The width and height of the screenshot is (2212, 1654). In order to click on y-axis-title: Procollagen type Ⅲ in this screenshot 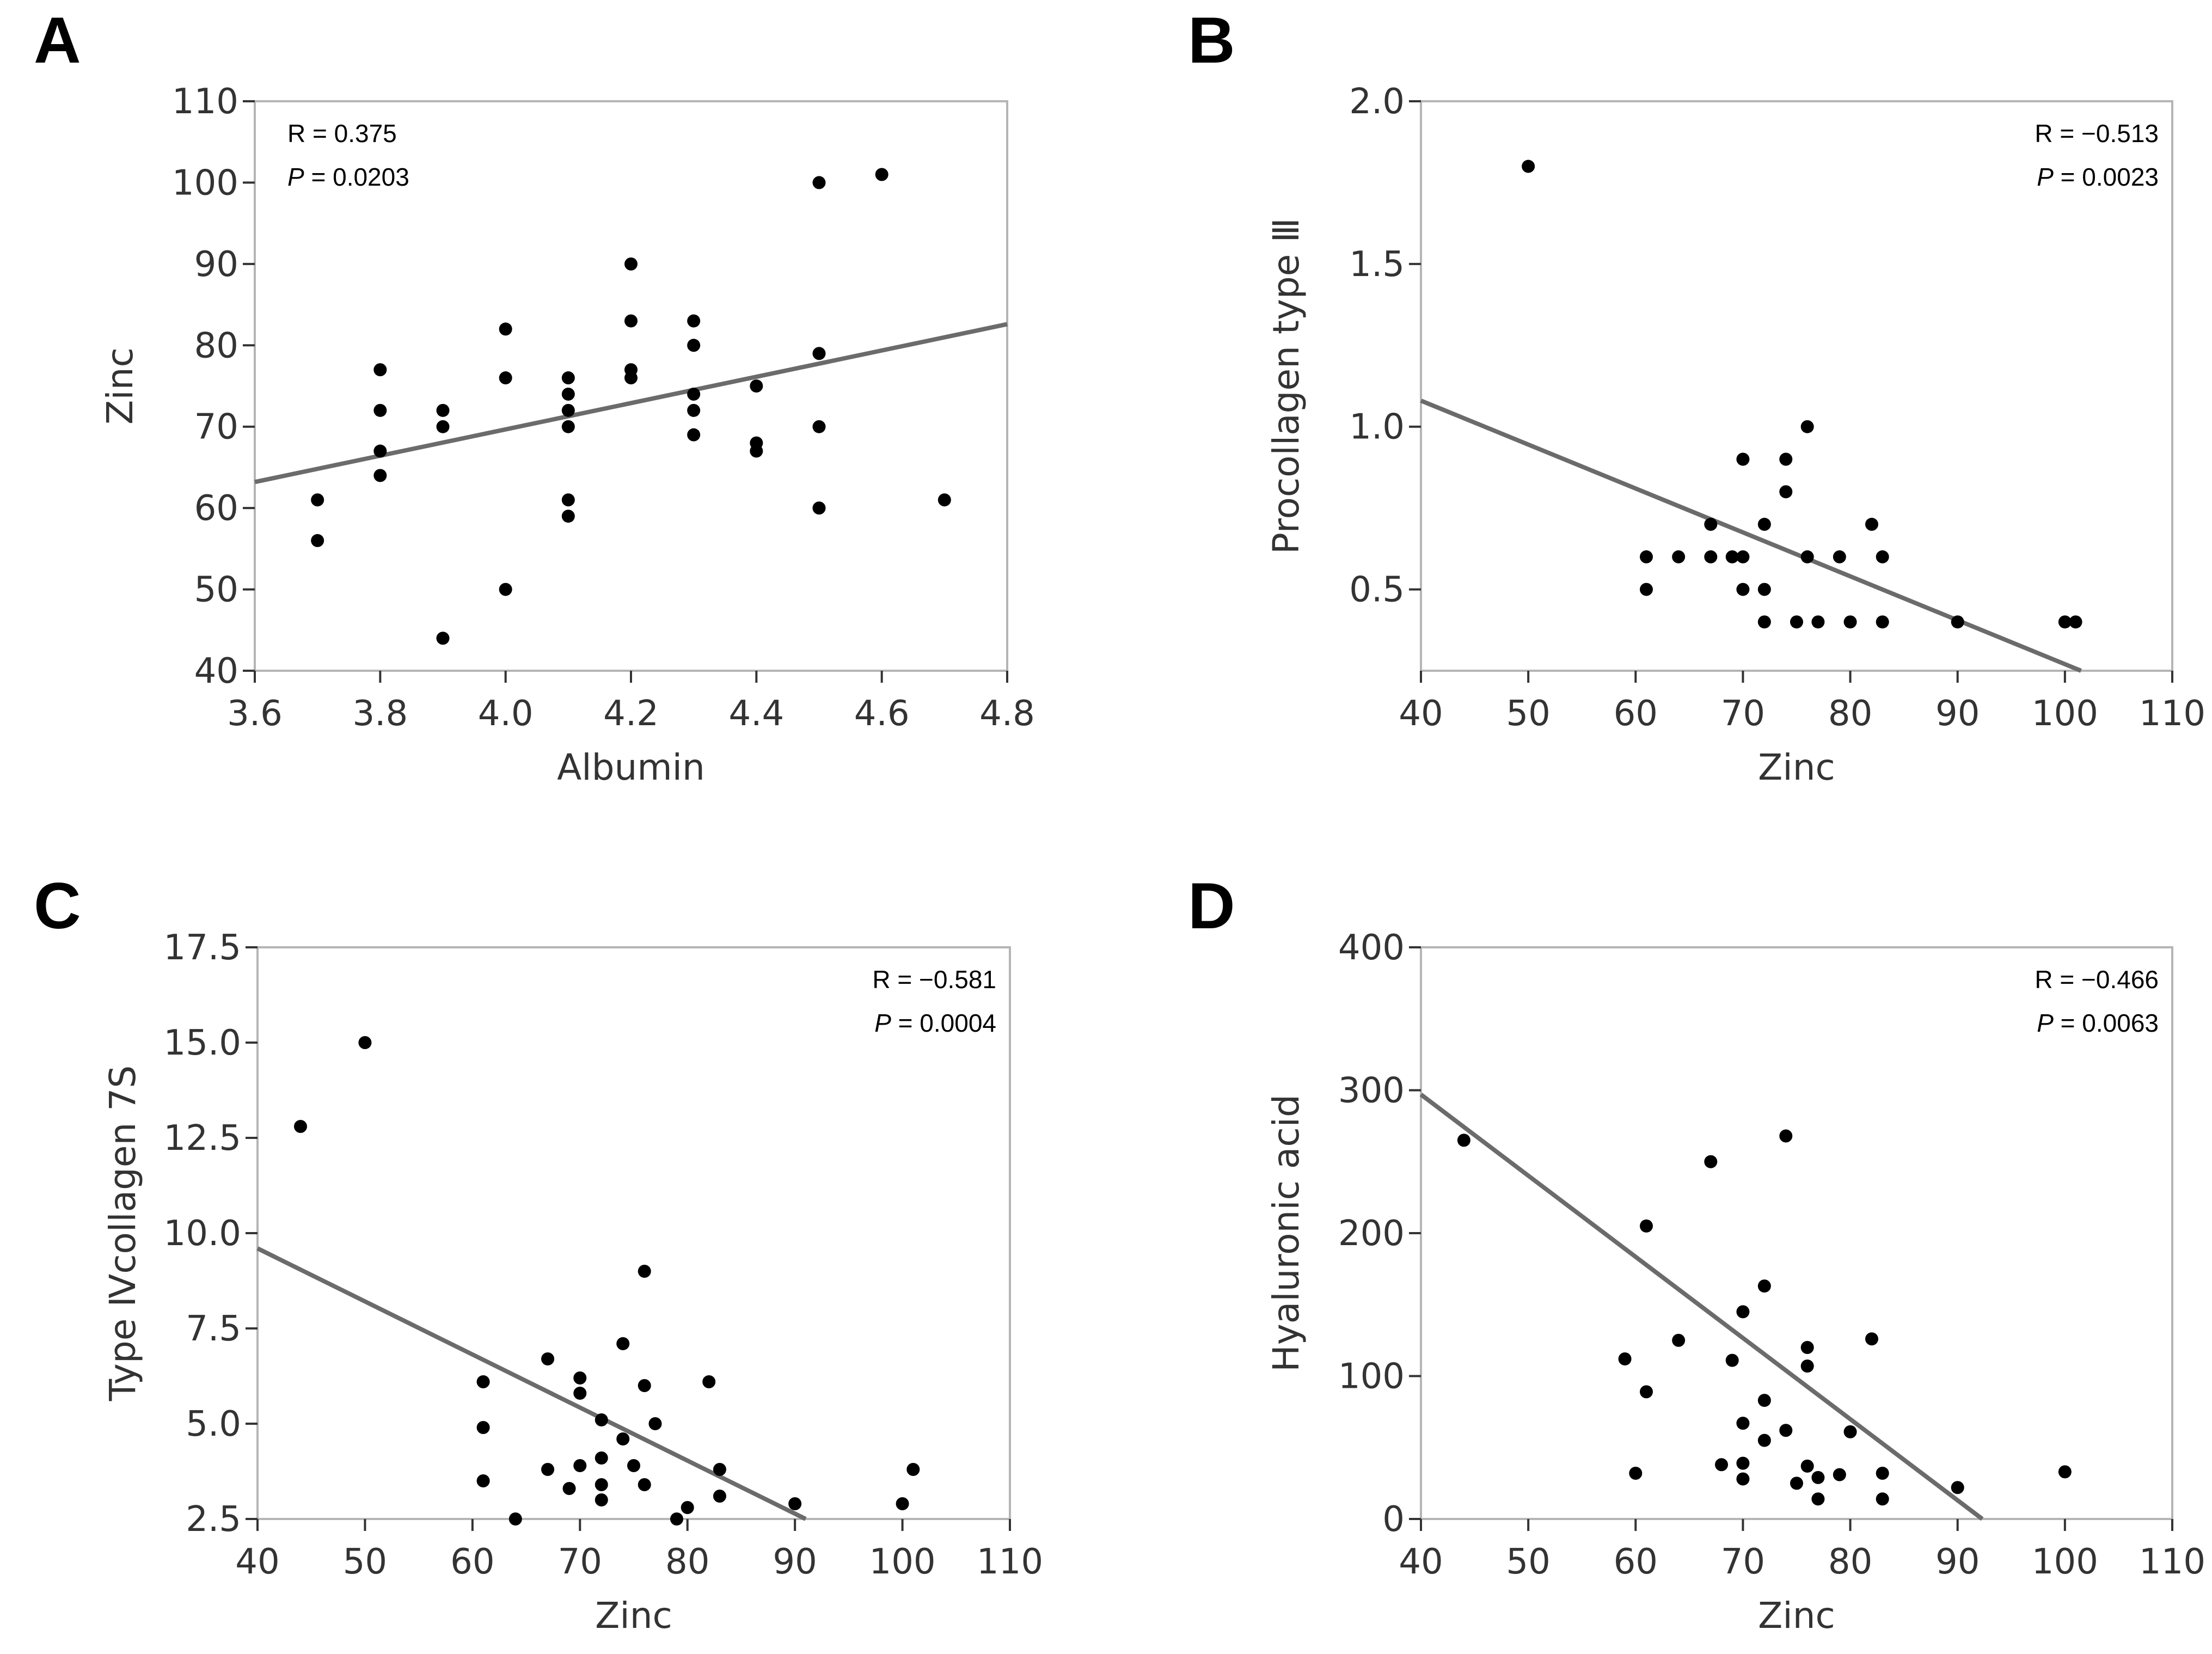, I will do `click(1286, 386)`.